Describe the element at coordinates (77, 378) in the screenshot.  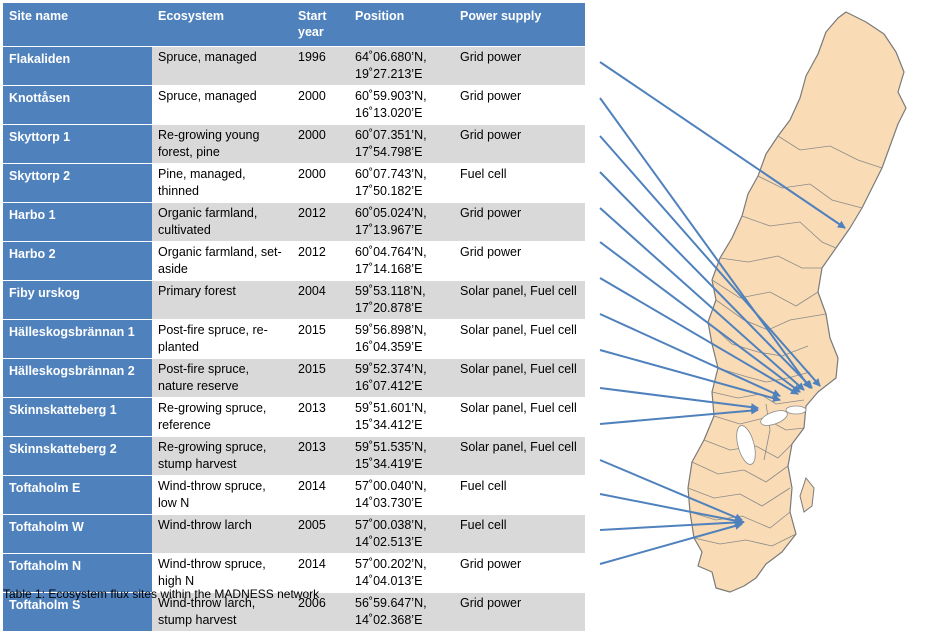
I see `site-name-cell: Hälleskogsbrännan 2` at that location.